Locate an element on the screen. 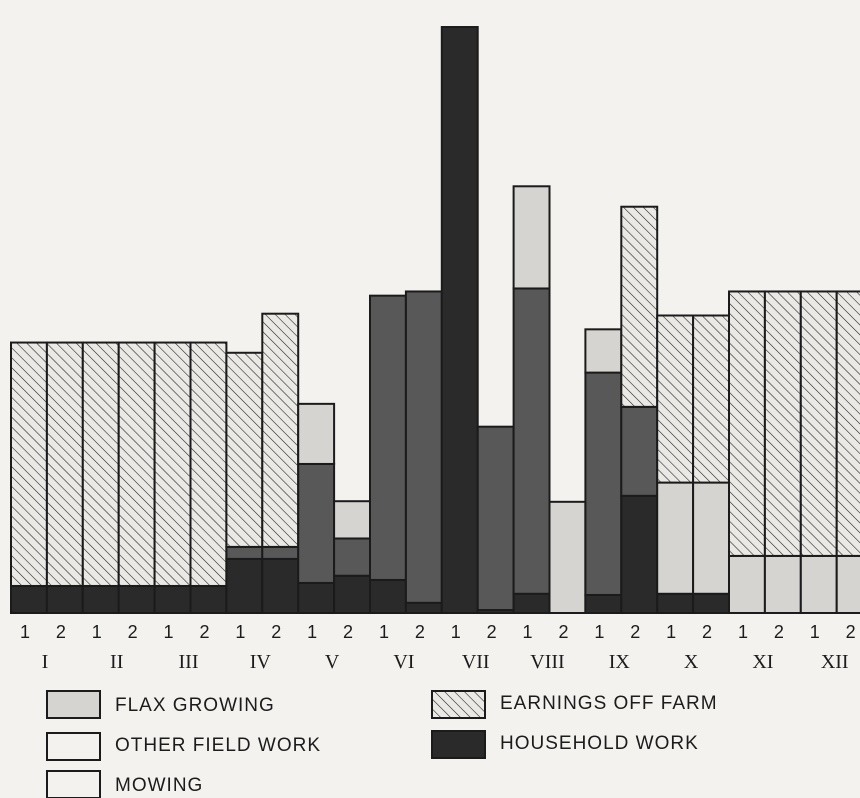 The height and width of the screenshot is (798, 860). tick-label-xii-1: 1 is located at coordinates (815, 632).